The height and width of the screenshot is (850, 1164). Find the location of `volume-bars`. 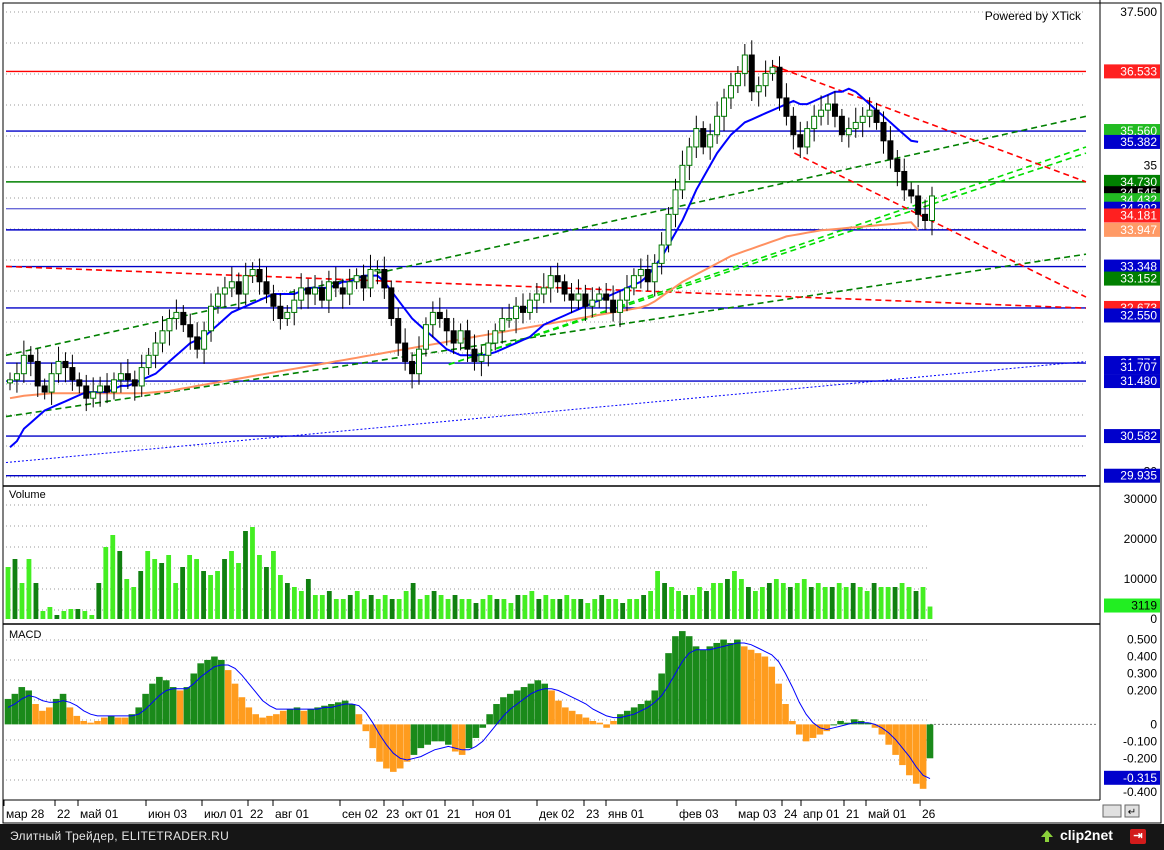

volume-bars is located at coordinates (469, 573).